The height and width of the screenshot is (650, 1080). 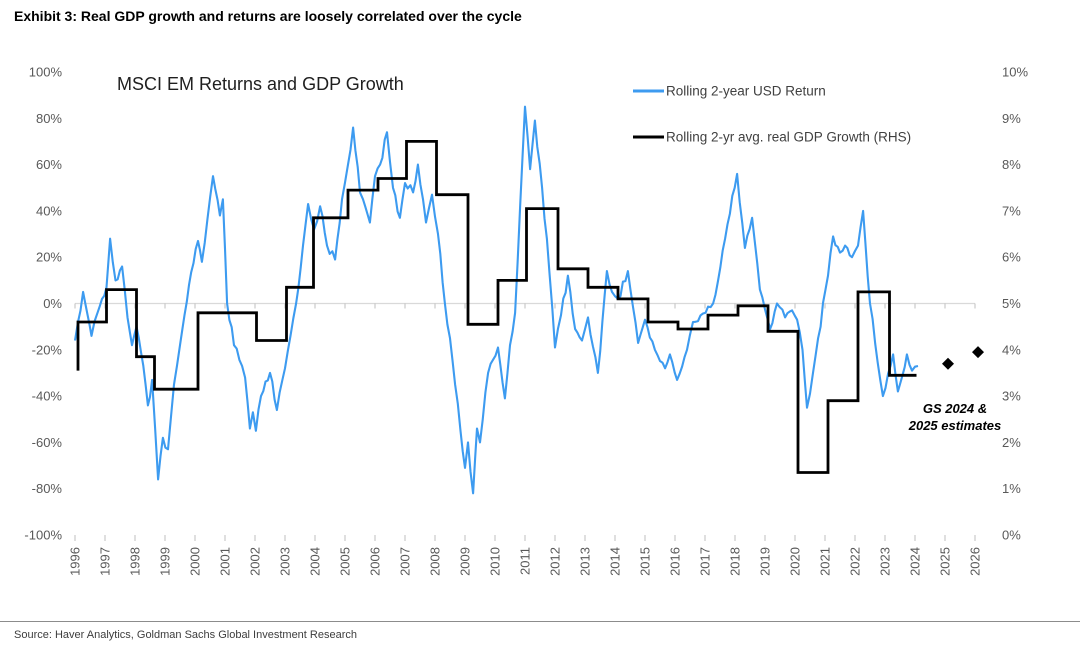 What do you see at coordinates (1015, 72) in the screenshot?
I see `y-axis-right-tick-label: 10%` at bounding box center [1015, 72].